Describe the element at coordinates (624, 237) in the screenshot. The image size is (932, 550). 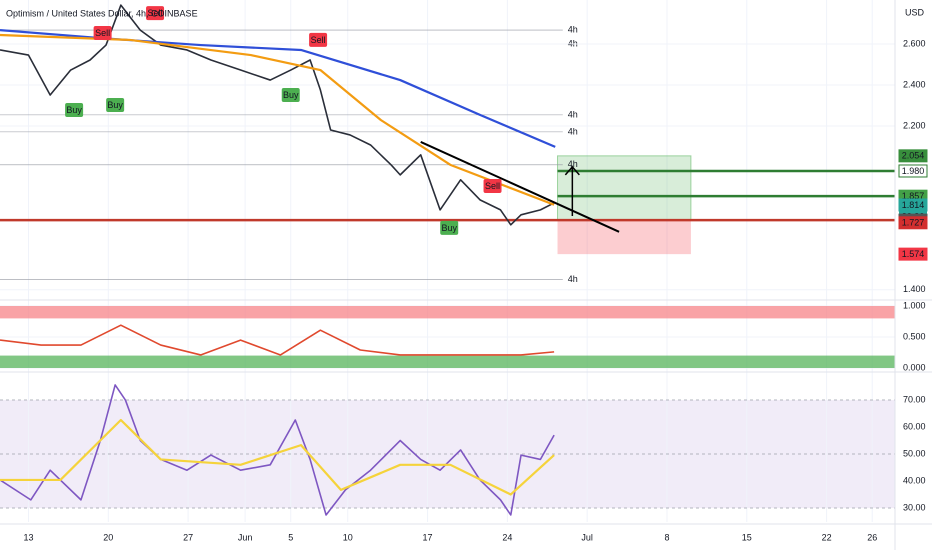
I see `stop-zone` at that location.